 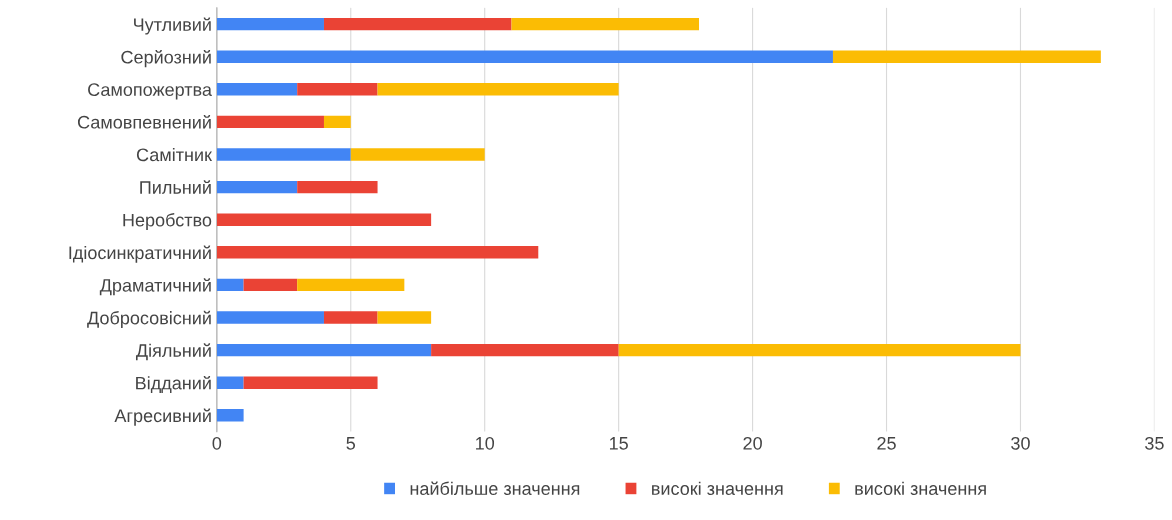 I want to click on y-tick-label: Чутливий, so click(x=172, y=26).